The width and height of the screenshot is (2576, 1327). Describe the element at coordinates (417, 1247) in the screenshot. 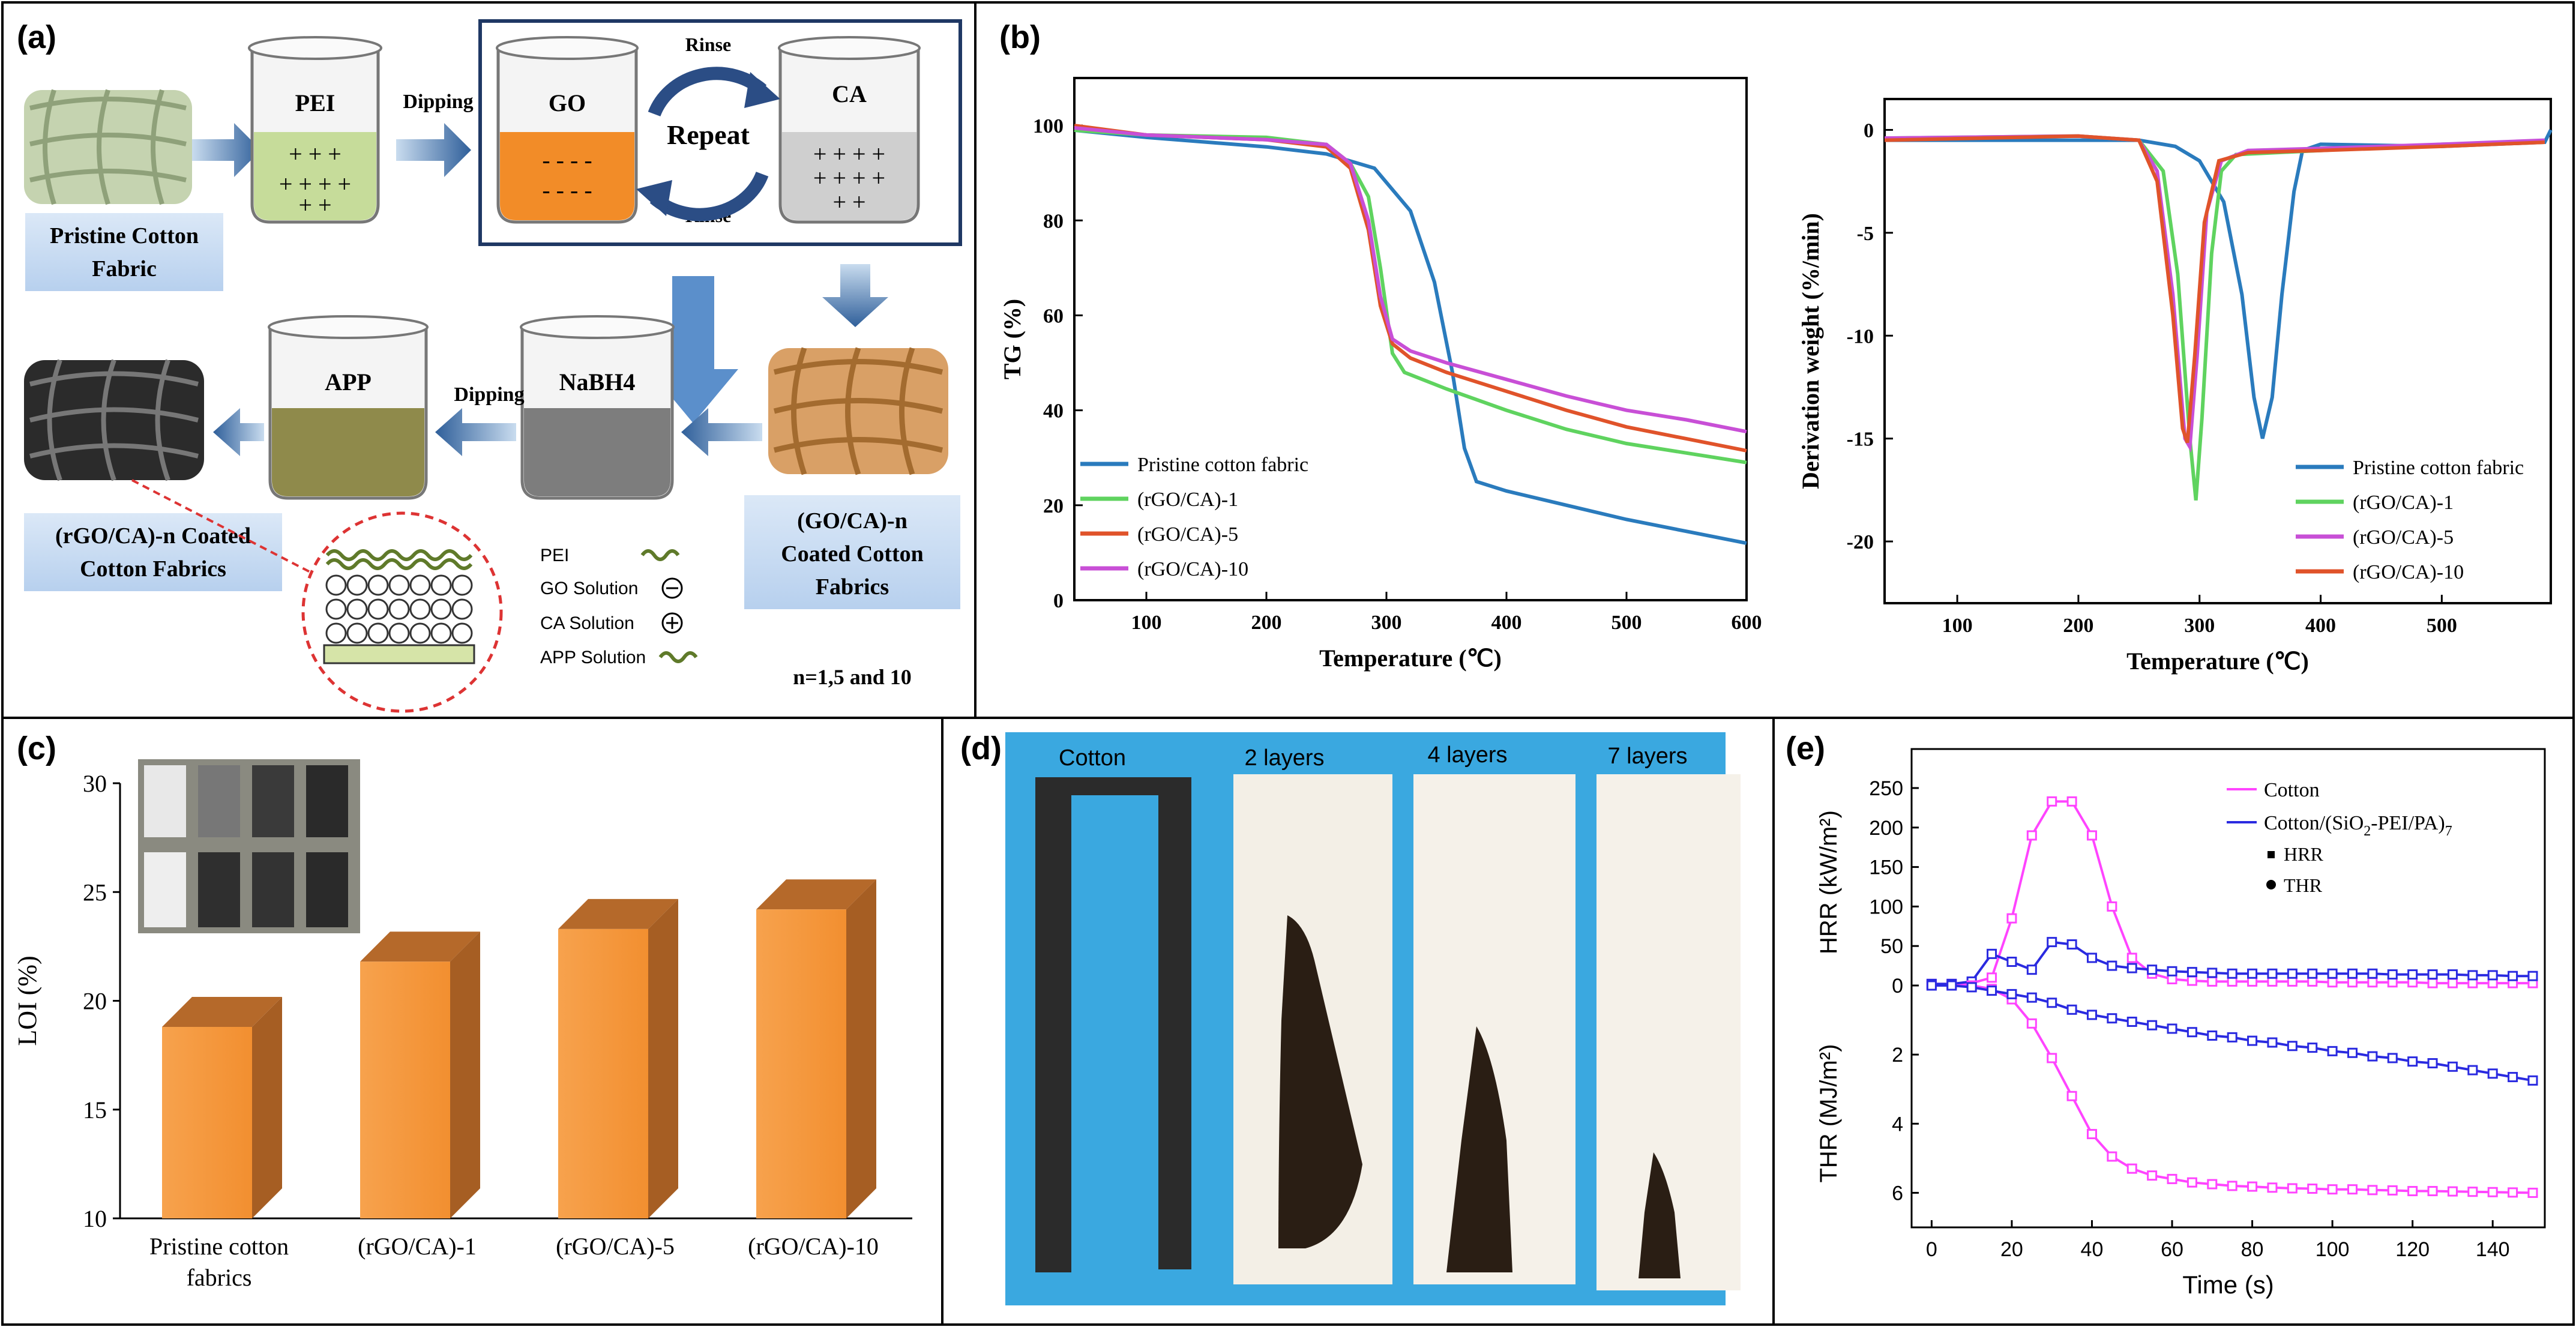

I see `category-label-1: (rGO/CA)-1` at that location.